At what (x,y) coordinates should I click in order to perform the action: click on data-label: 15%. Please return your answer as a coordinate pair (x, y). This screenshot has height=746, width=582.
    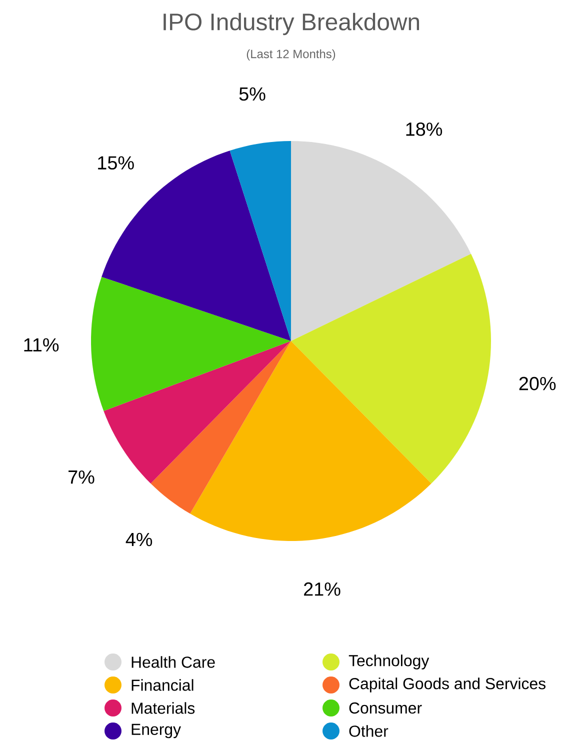
    Looking at the image, I should click on (116, 163).